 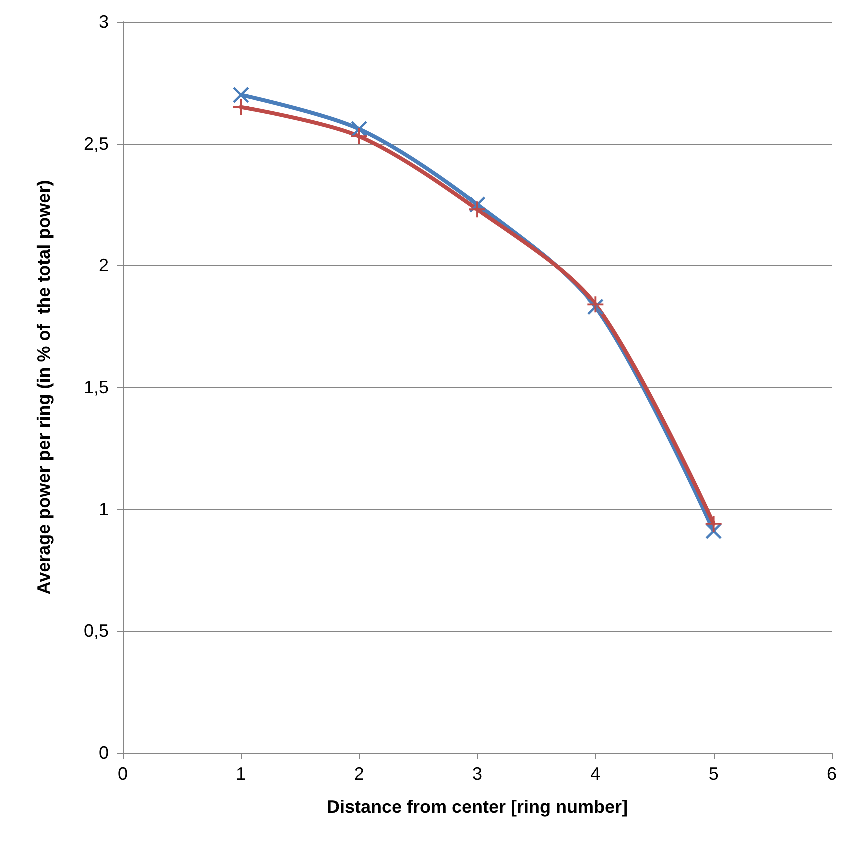 I want to click on y-tick-label: 2,5, so click(x=96, y=144).